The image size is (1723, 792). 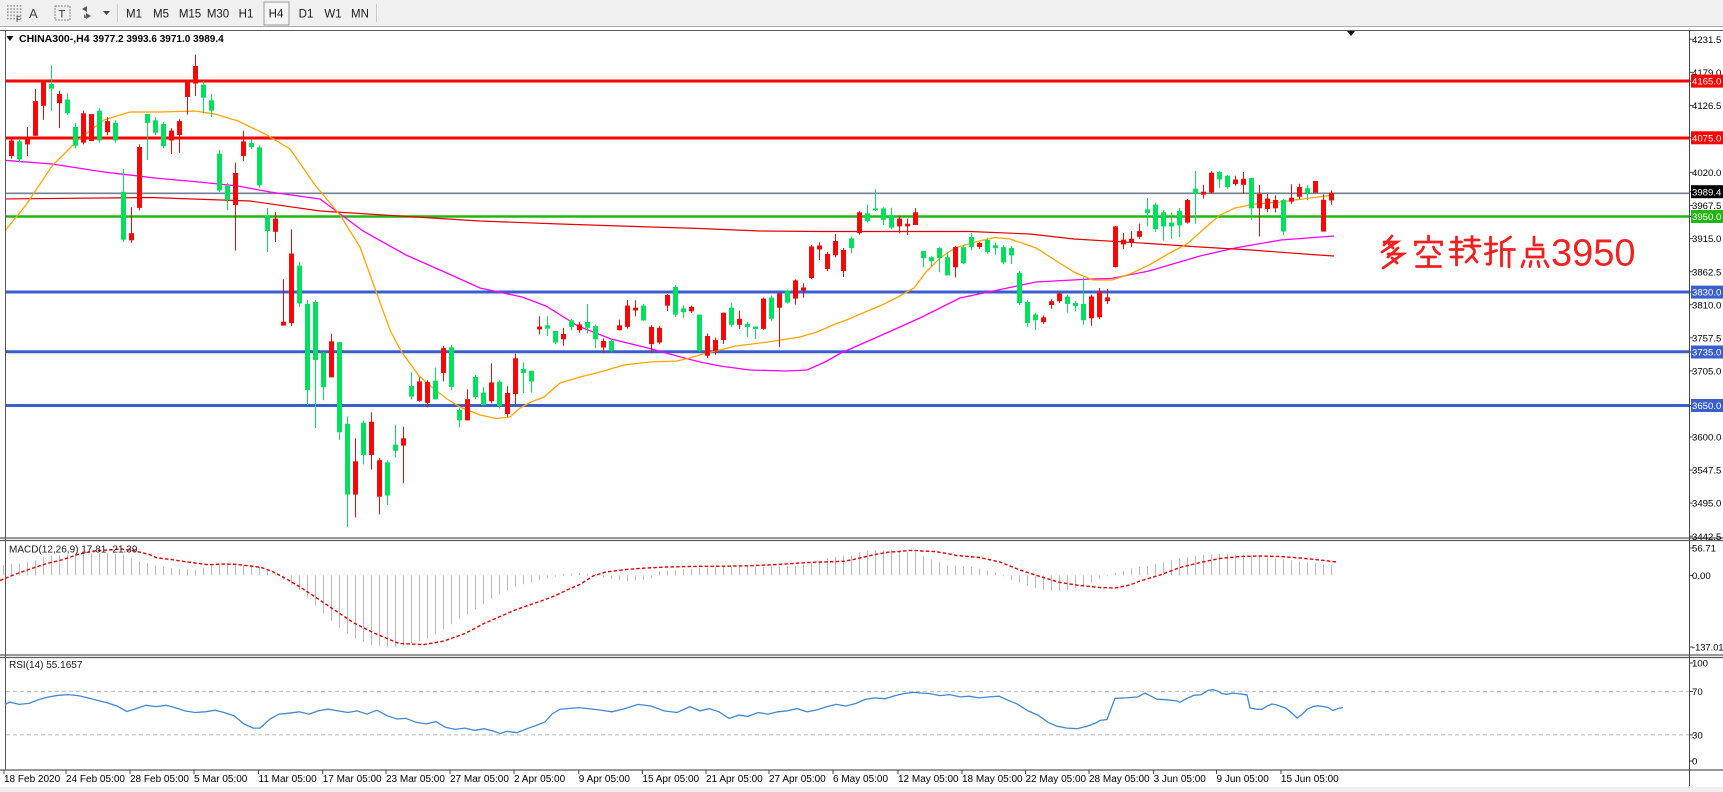 I want to click on svg-text: 70, so click(x=1697, y=692).